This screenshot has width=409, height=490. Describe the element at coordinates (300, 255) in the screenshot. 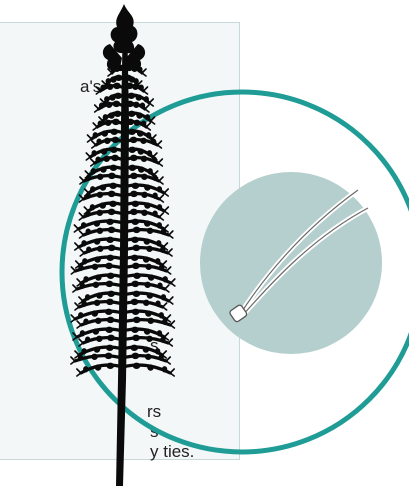

I see `pine-needle-icon` at that location.